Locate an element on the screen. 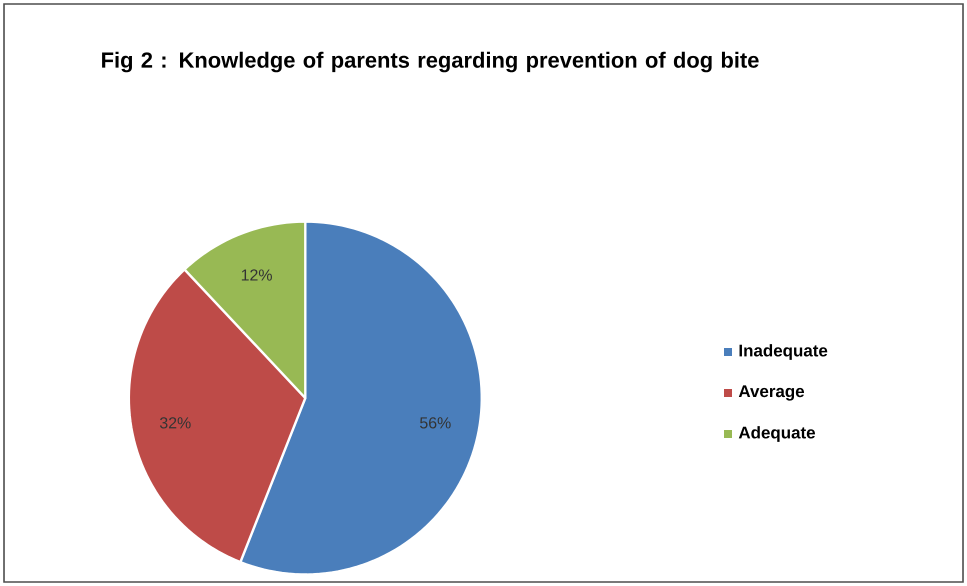 This screenshot has height=586, width=967. legend-label: Average is located at coordinates (771, 393).